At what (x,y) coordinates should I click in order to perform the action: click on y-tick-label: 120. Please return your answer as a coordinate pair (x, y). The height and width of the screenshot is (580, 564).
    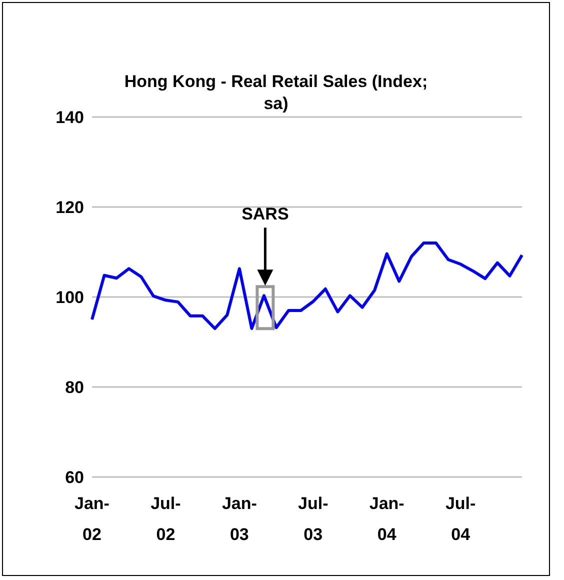
    Looking at the image, I should click on (70, 208).